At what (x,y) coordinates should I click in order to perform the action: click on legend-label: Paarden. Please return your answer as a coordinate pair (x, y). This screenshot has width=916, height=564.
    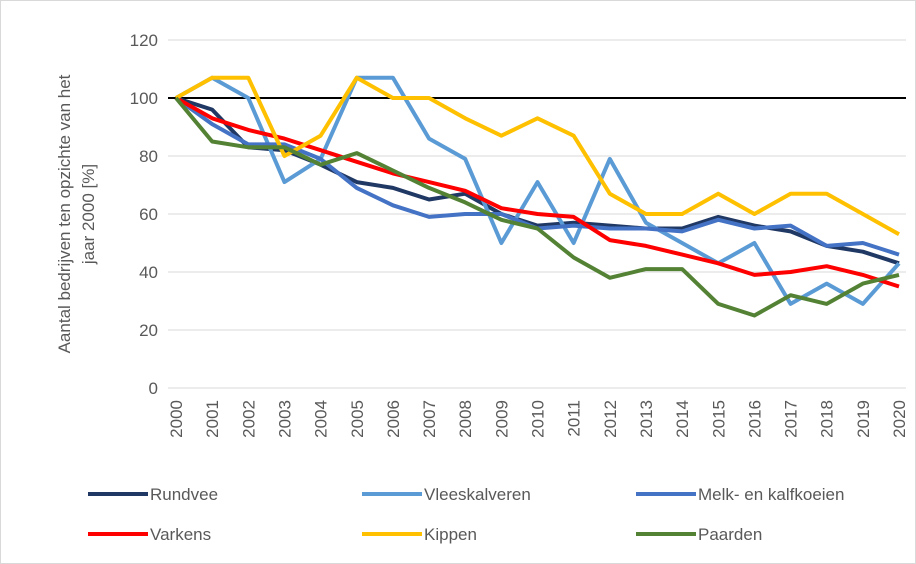
    Looking at the image, I should click on (730, 534).